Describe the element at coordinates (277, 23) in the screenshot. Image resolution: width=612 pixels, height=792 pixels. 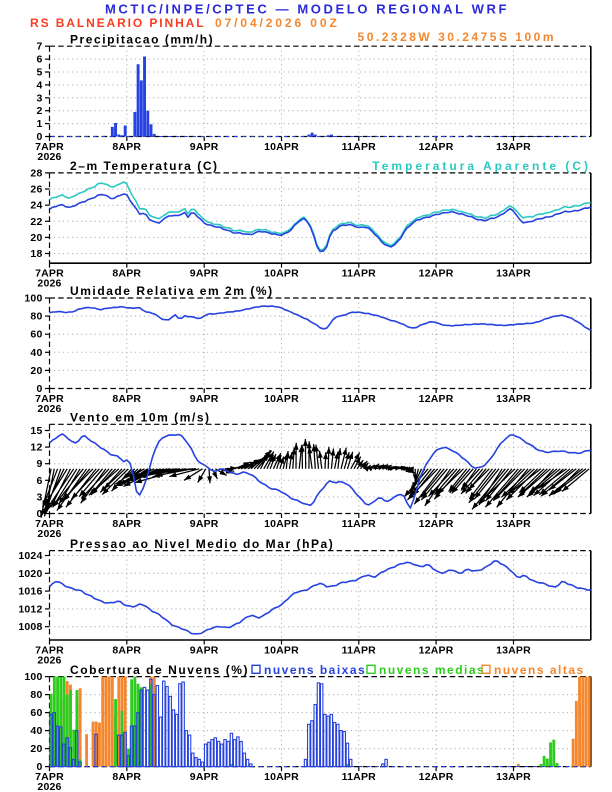
I see `svg-text: 07/04/2026 00Z` at that location.